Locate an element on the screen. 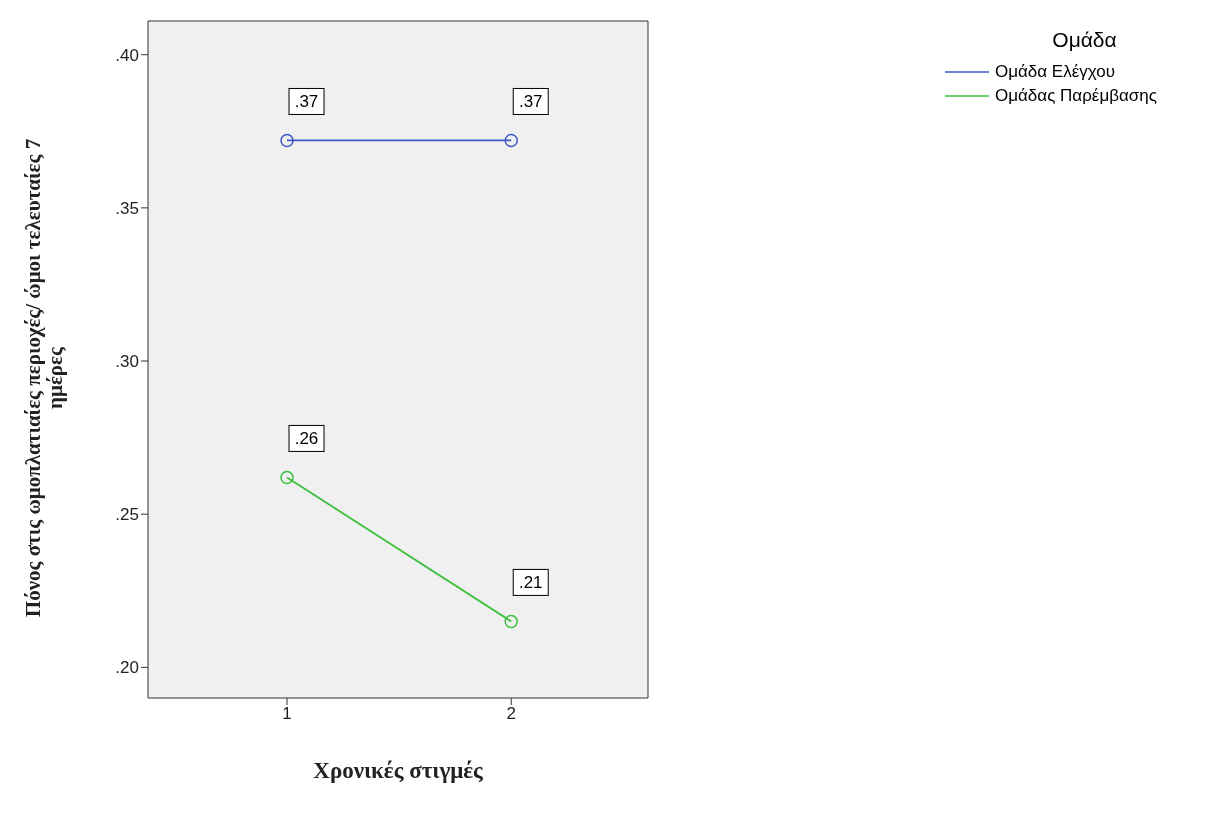  legend-title: Ομάδα is located at coordinates (1084, 40).